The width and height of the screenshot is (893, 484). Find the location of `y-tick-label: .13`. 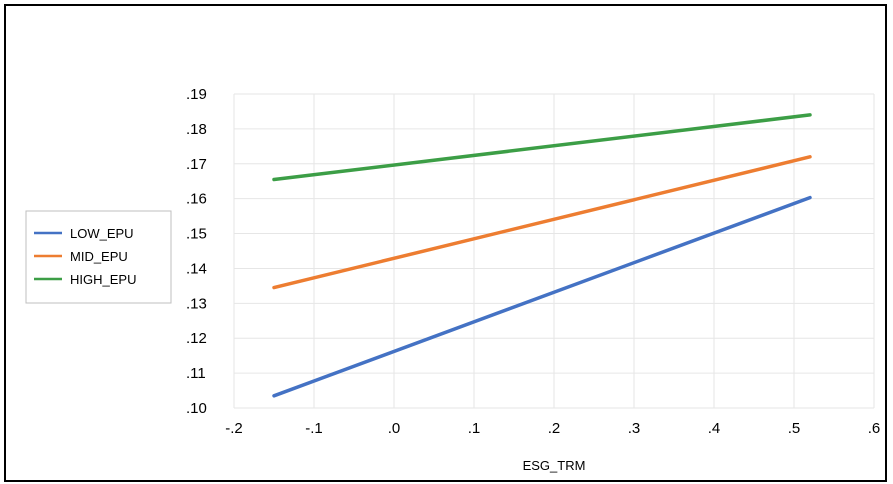

y-tick-label: .13 is located at coordinates (196, 303).